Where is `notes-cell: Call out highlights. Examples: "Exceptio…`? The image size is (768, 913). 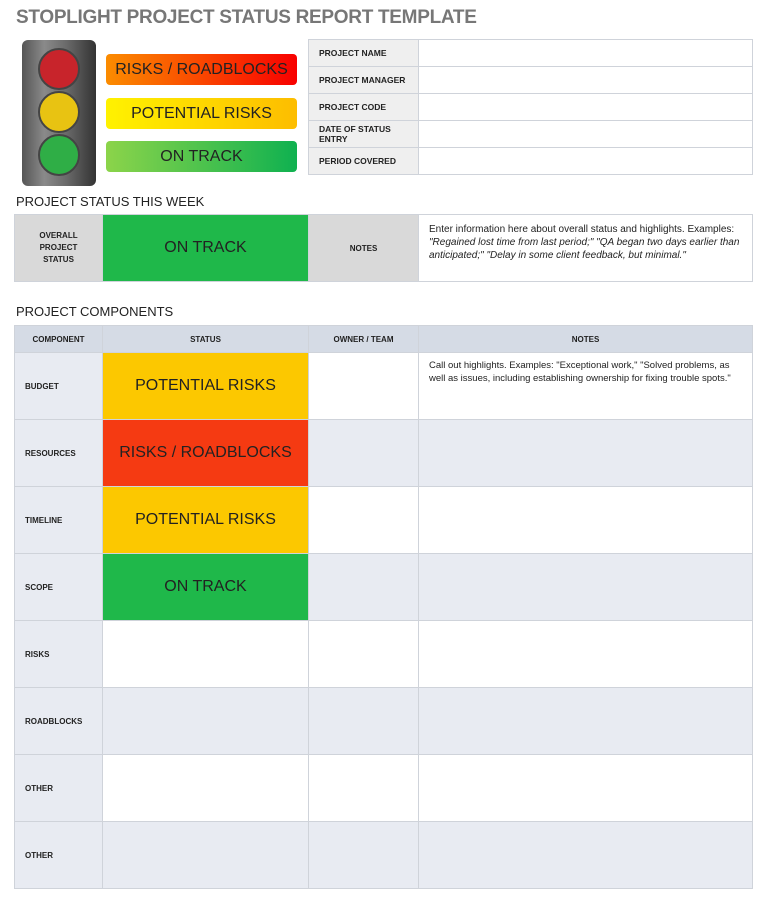
notes-cell: Call out highlights. Examples: "Exceptio… is located at coordinates (585, 386).